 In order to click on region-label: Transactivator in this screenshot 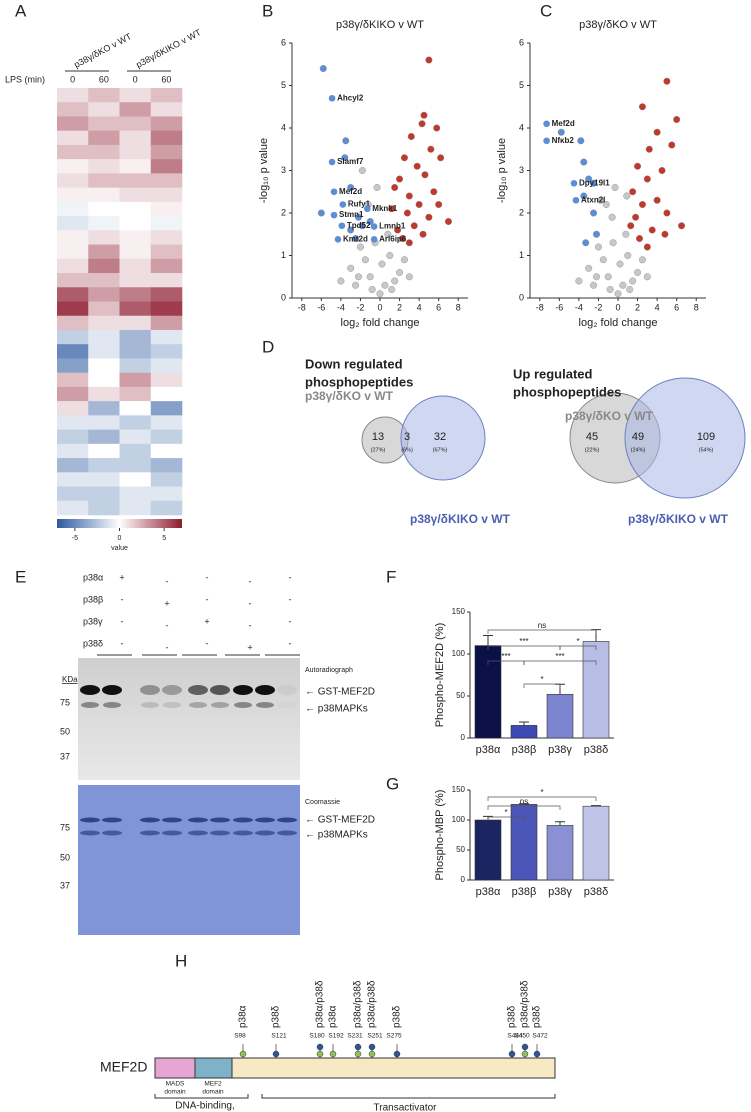, I will do `click(406, 1107)`.